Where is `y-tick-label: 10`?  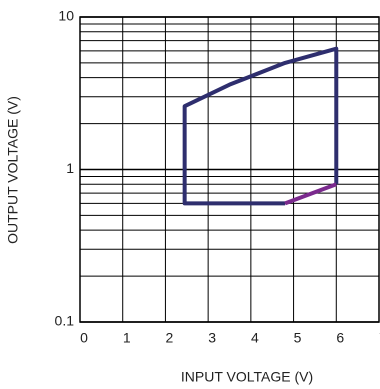
y-tick-label: 10 is located at coordinates (66, 16).